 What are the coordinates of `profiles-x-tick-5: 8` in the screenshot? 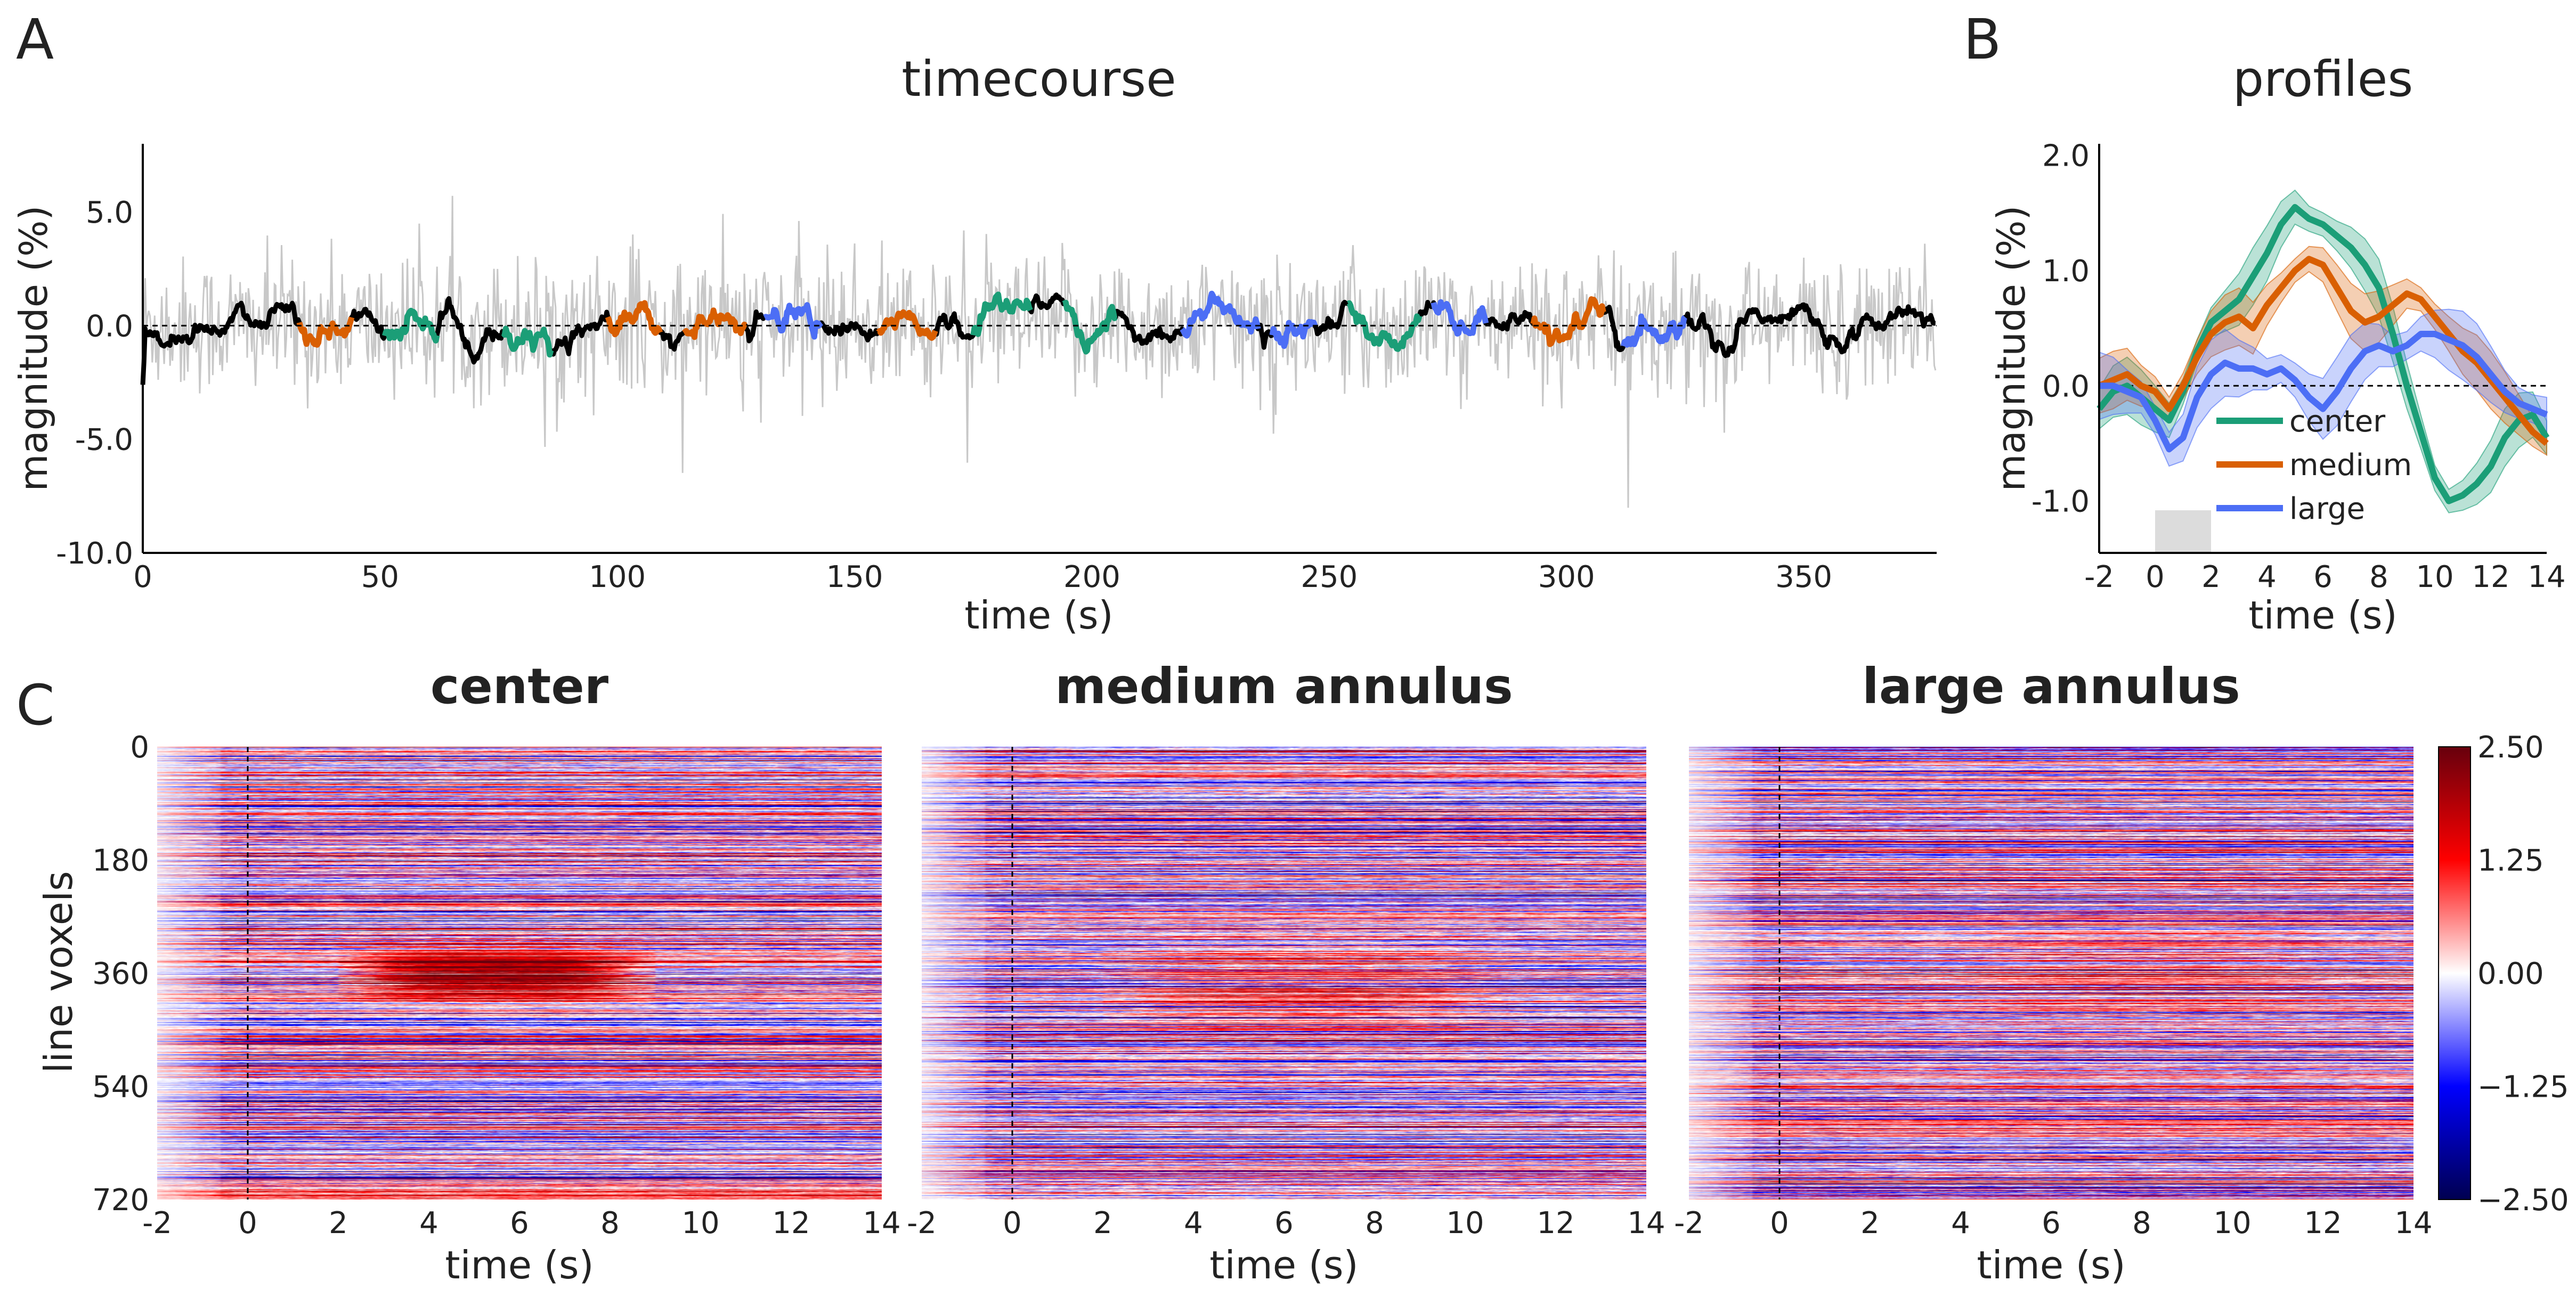 It's located at (2378, 577).